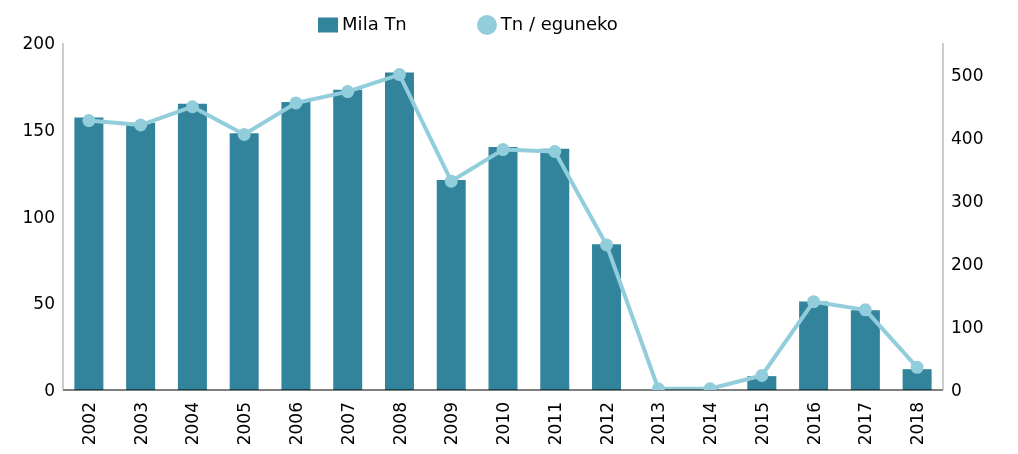 This screenshot has width=1018, height=454. What do you see at coordinates (917, 424) in the screenshot?
I see `x-tick-label: 2018` at bounding box center [917, 424].